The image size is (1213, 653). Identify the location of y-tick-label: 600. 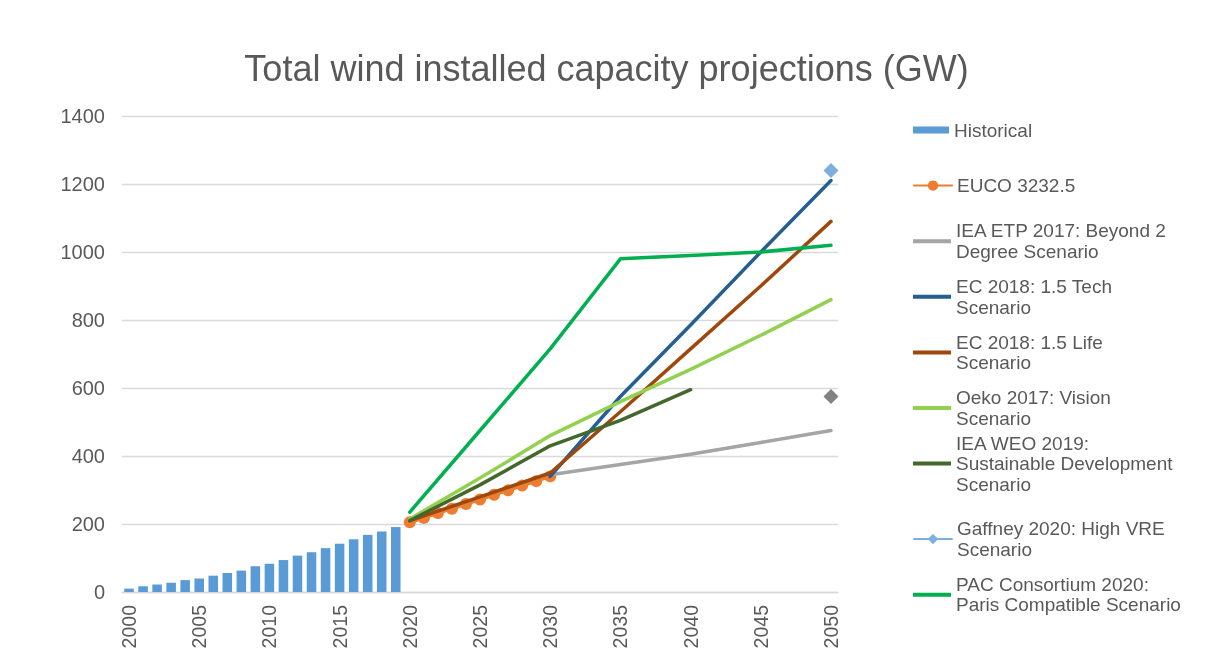
(88, 388).